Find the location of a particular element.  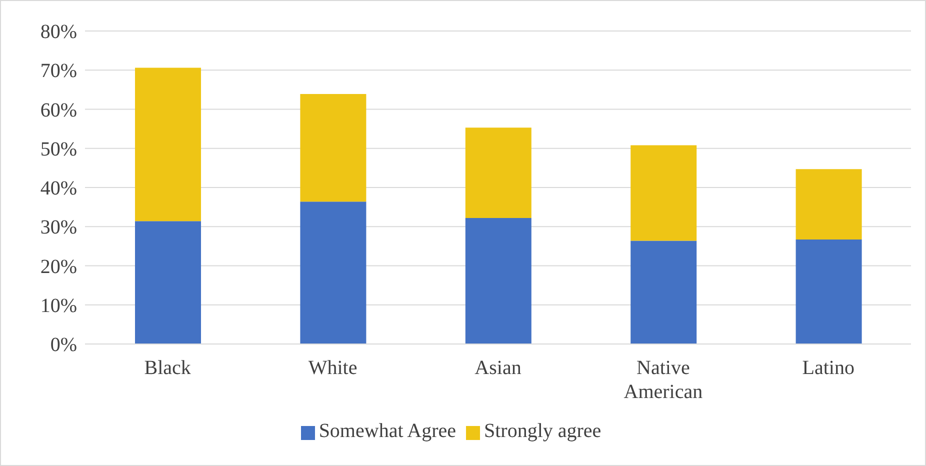

x-tick-label: Black is located at coordinates (167, 368).